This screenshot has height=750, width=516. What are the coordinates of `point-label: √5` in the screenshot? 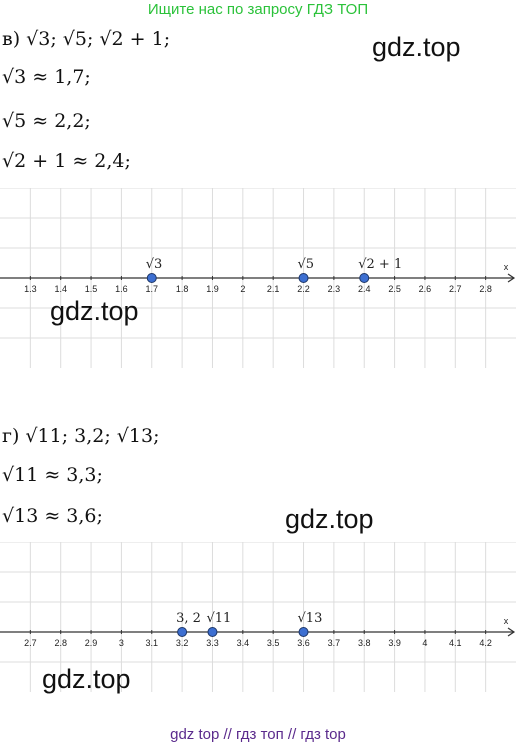 It's located at (306, 264).